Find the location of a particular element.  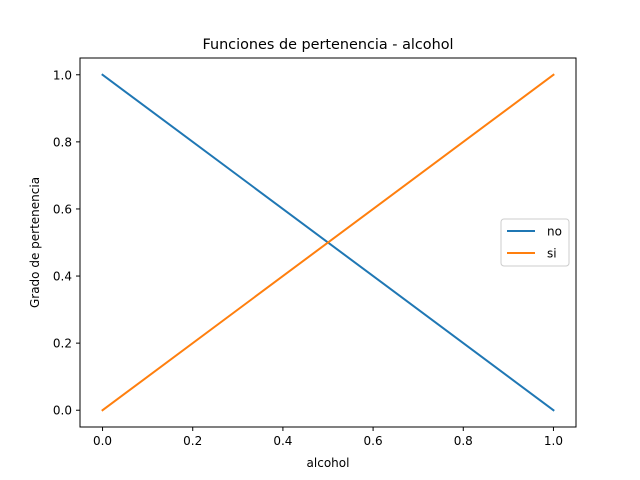

y-axis: 0.0 0.2 0.4 0.6 0.8 1.0 is located at coordinates (66, 243).